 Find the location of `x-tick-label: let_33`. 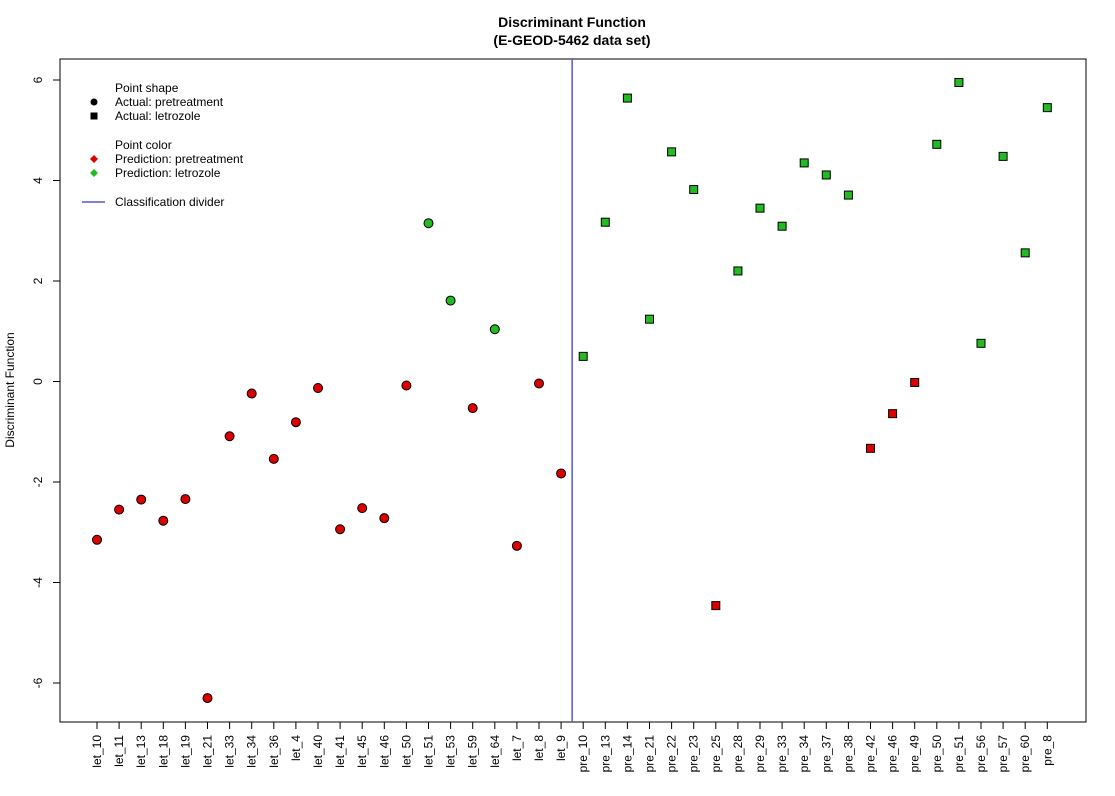

x-tick-label: let_33 is located at coordinates (230, 751).